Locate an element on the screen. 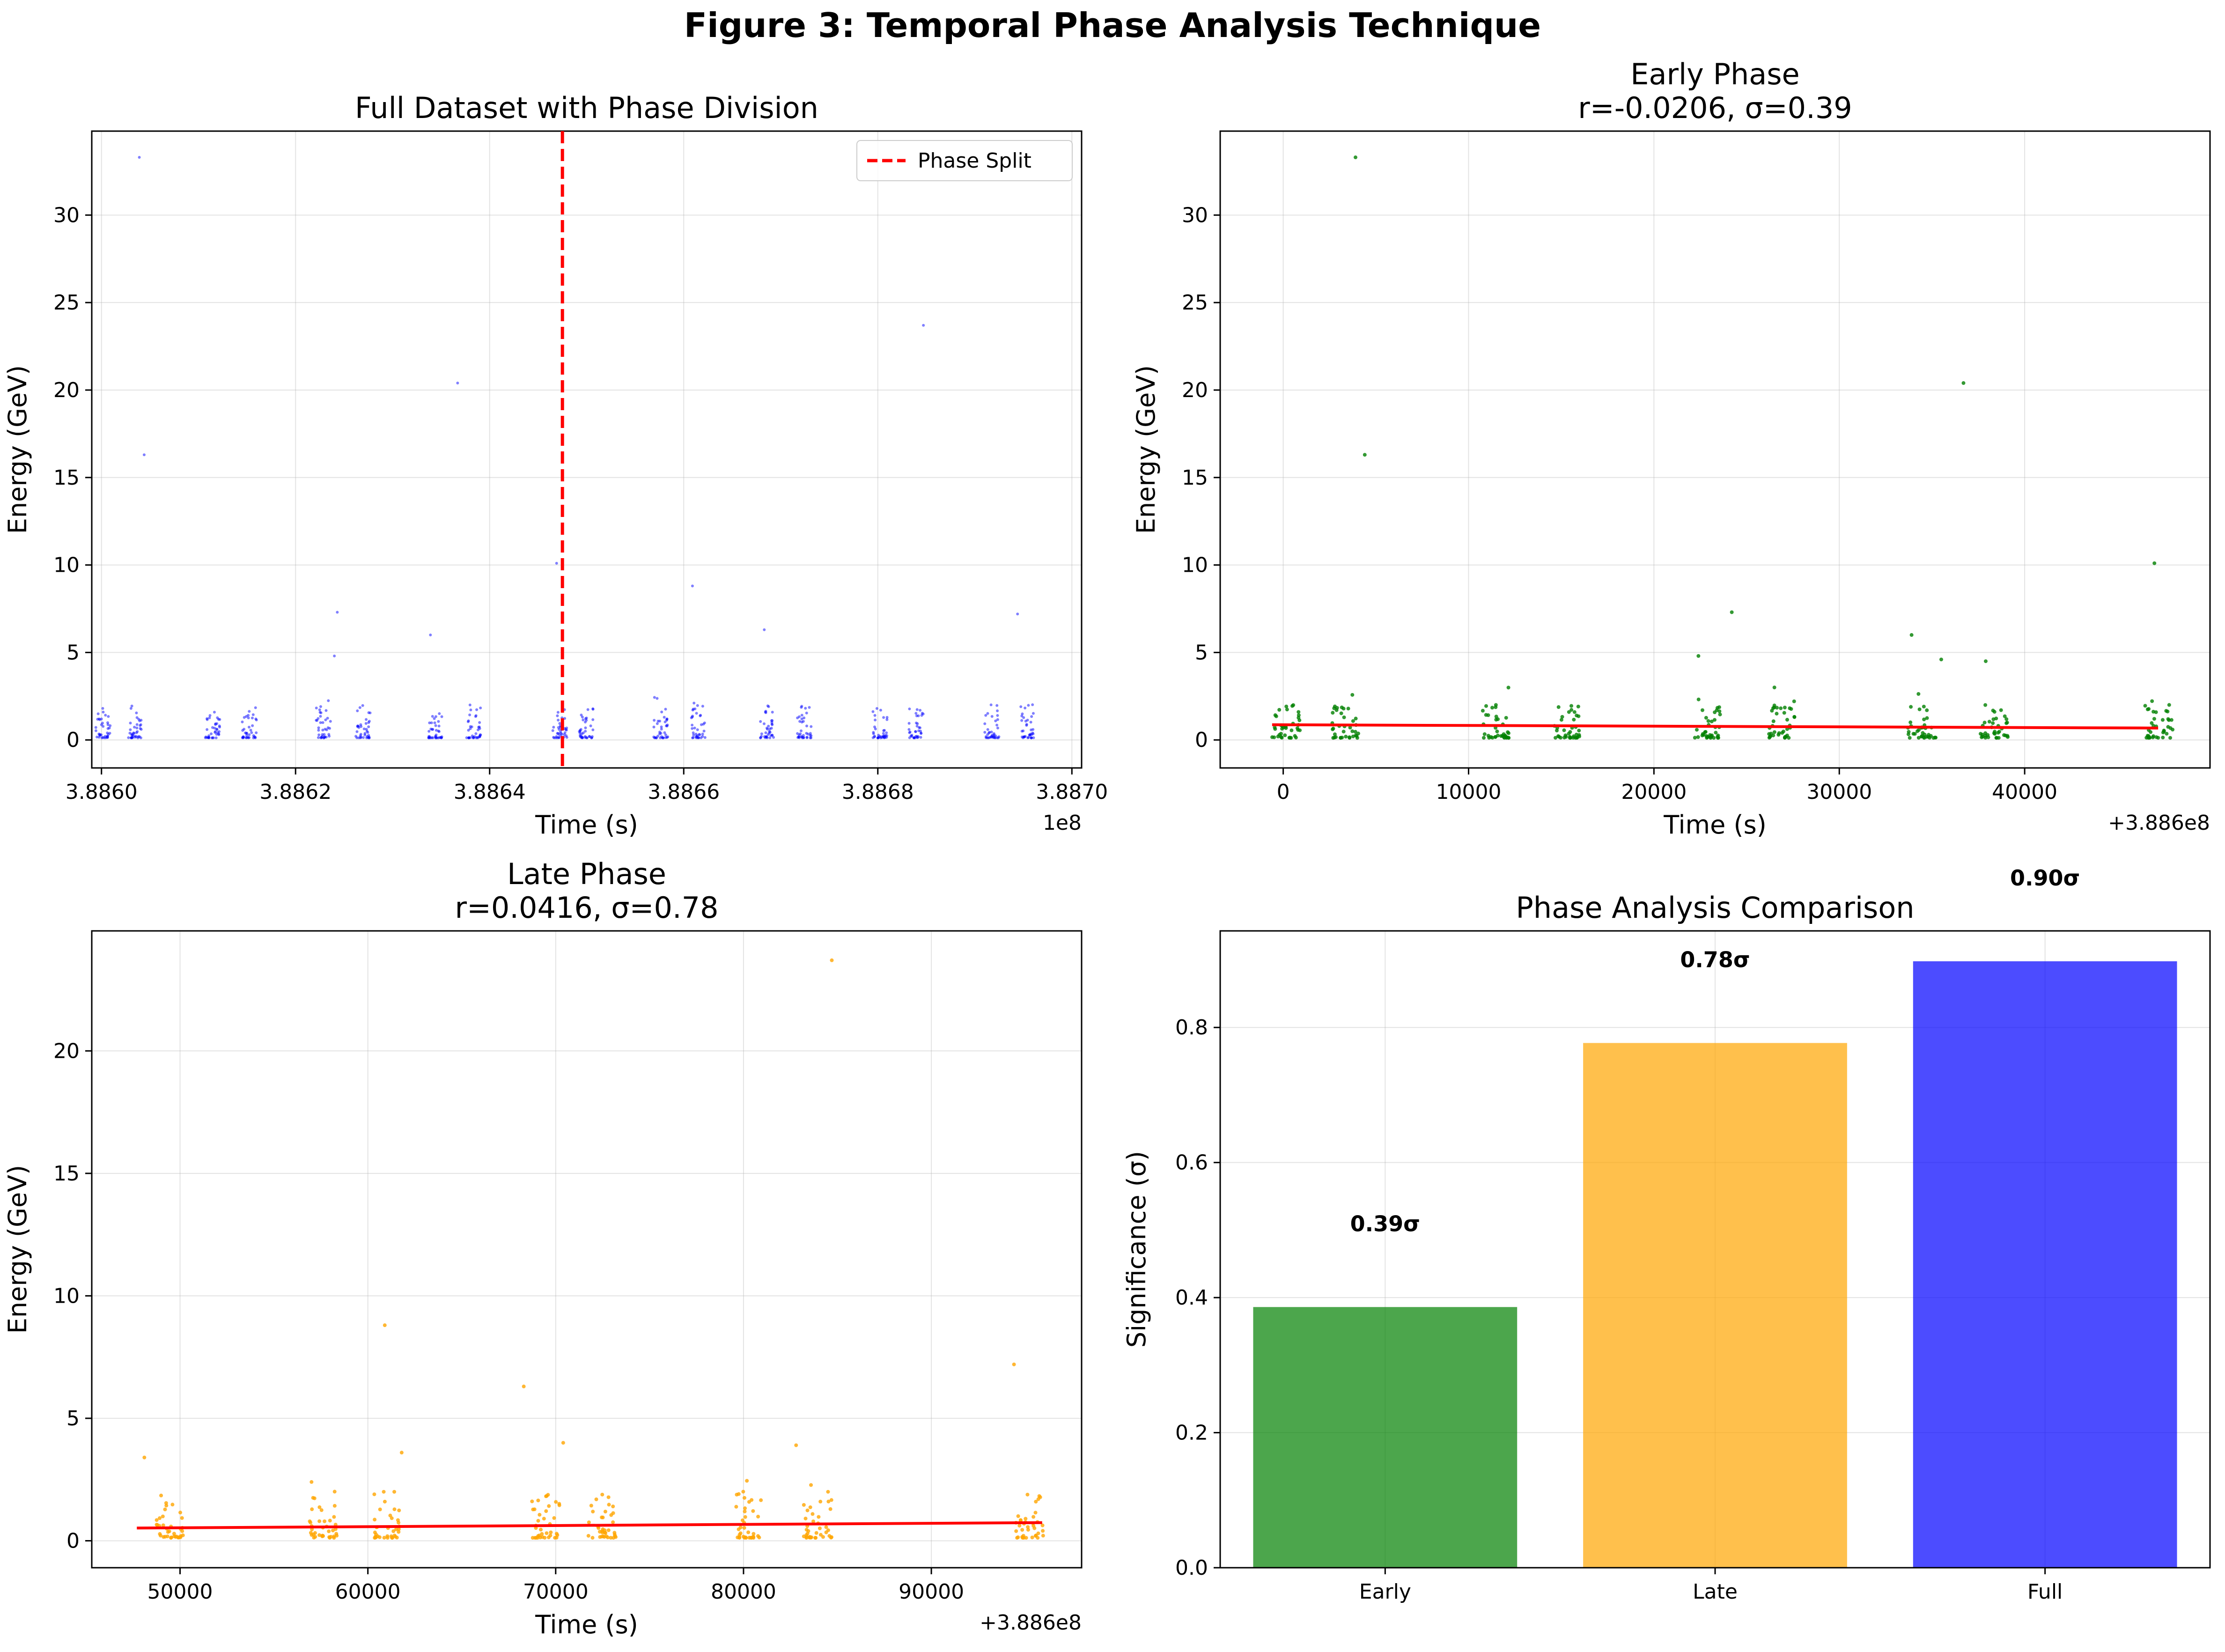 The height and width of the screenshot is (1652, 2225). y-axis-label: Significance (σ) is located at coordinates (1136, 1250).